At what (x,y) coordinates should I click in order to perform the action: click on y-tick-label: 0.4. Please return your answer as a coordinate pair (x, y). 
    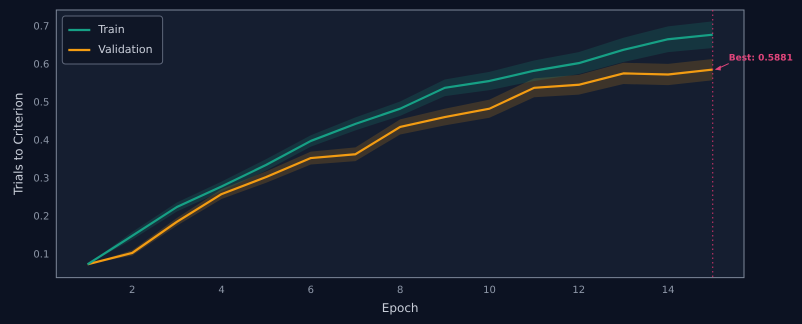
    Looking at the image, I should click on (41, 141).